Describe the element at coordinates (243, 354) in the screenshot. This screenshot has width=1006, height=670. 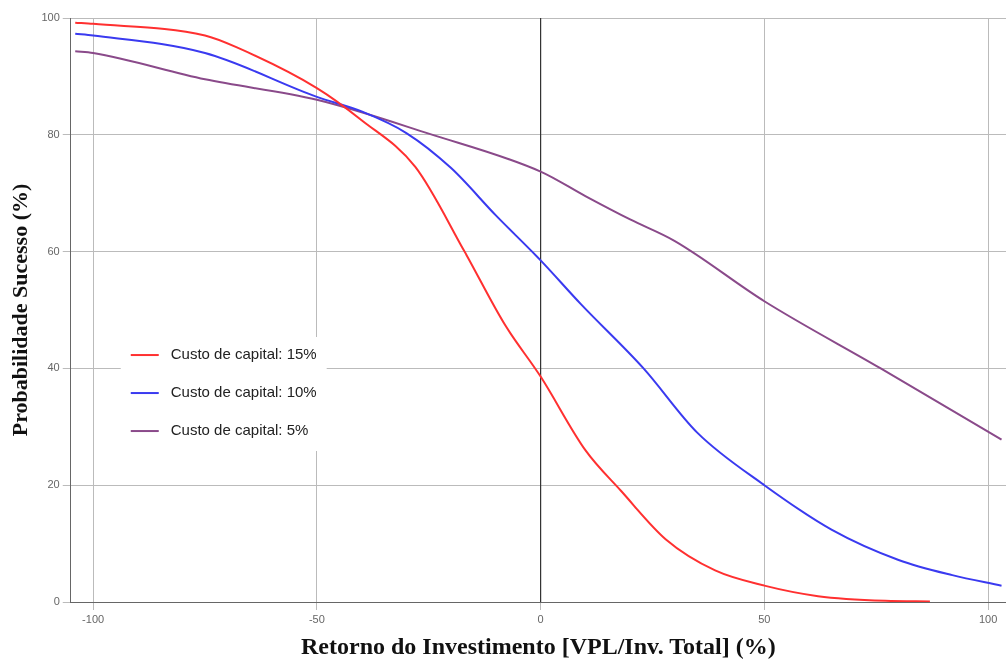
I see `legend-label: Custo de capital: 15%` at that location.